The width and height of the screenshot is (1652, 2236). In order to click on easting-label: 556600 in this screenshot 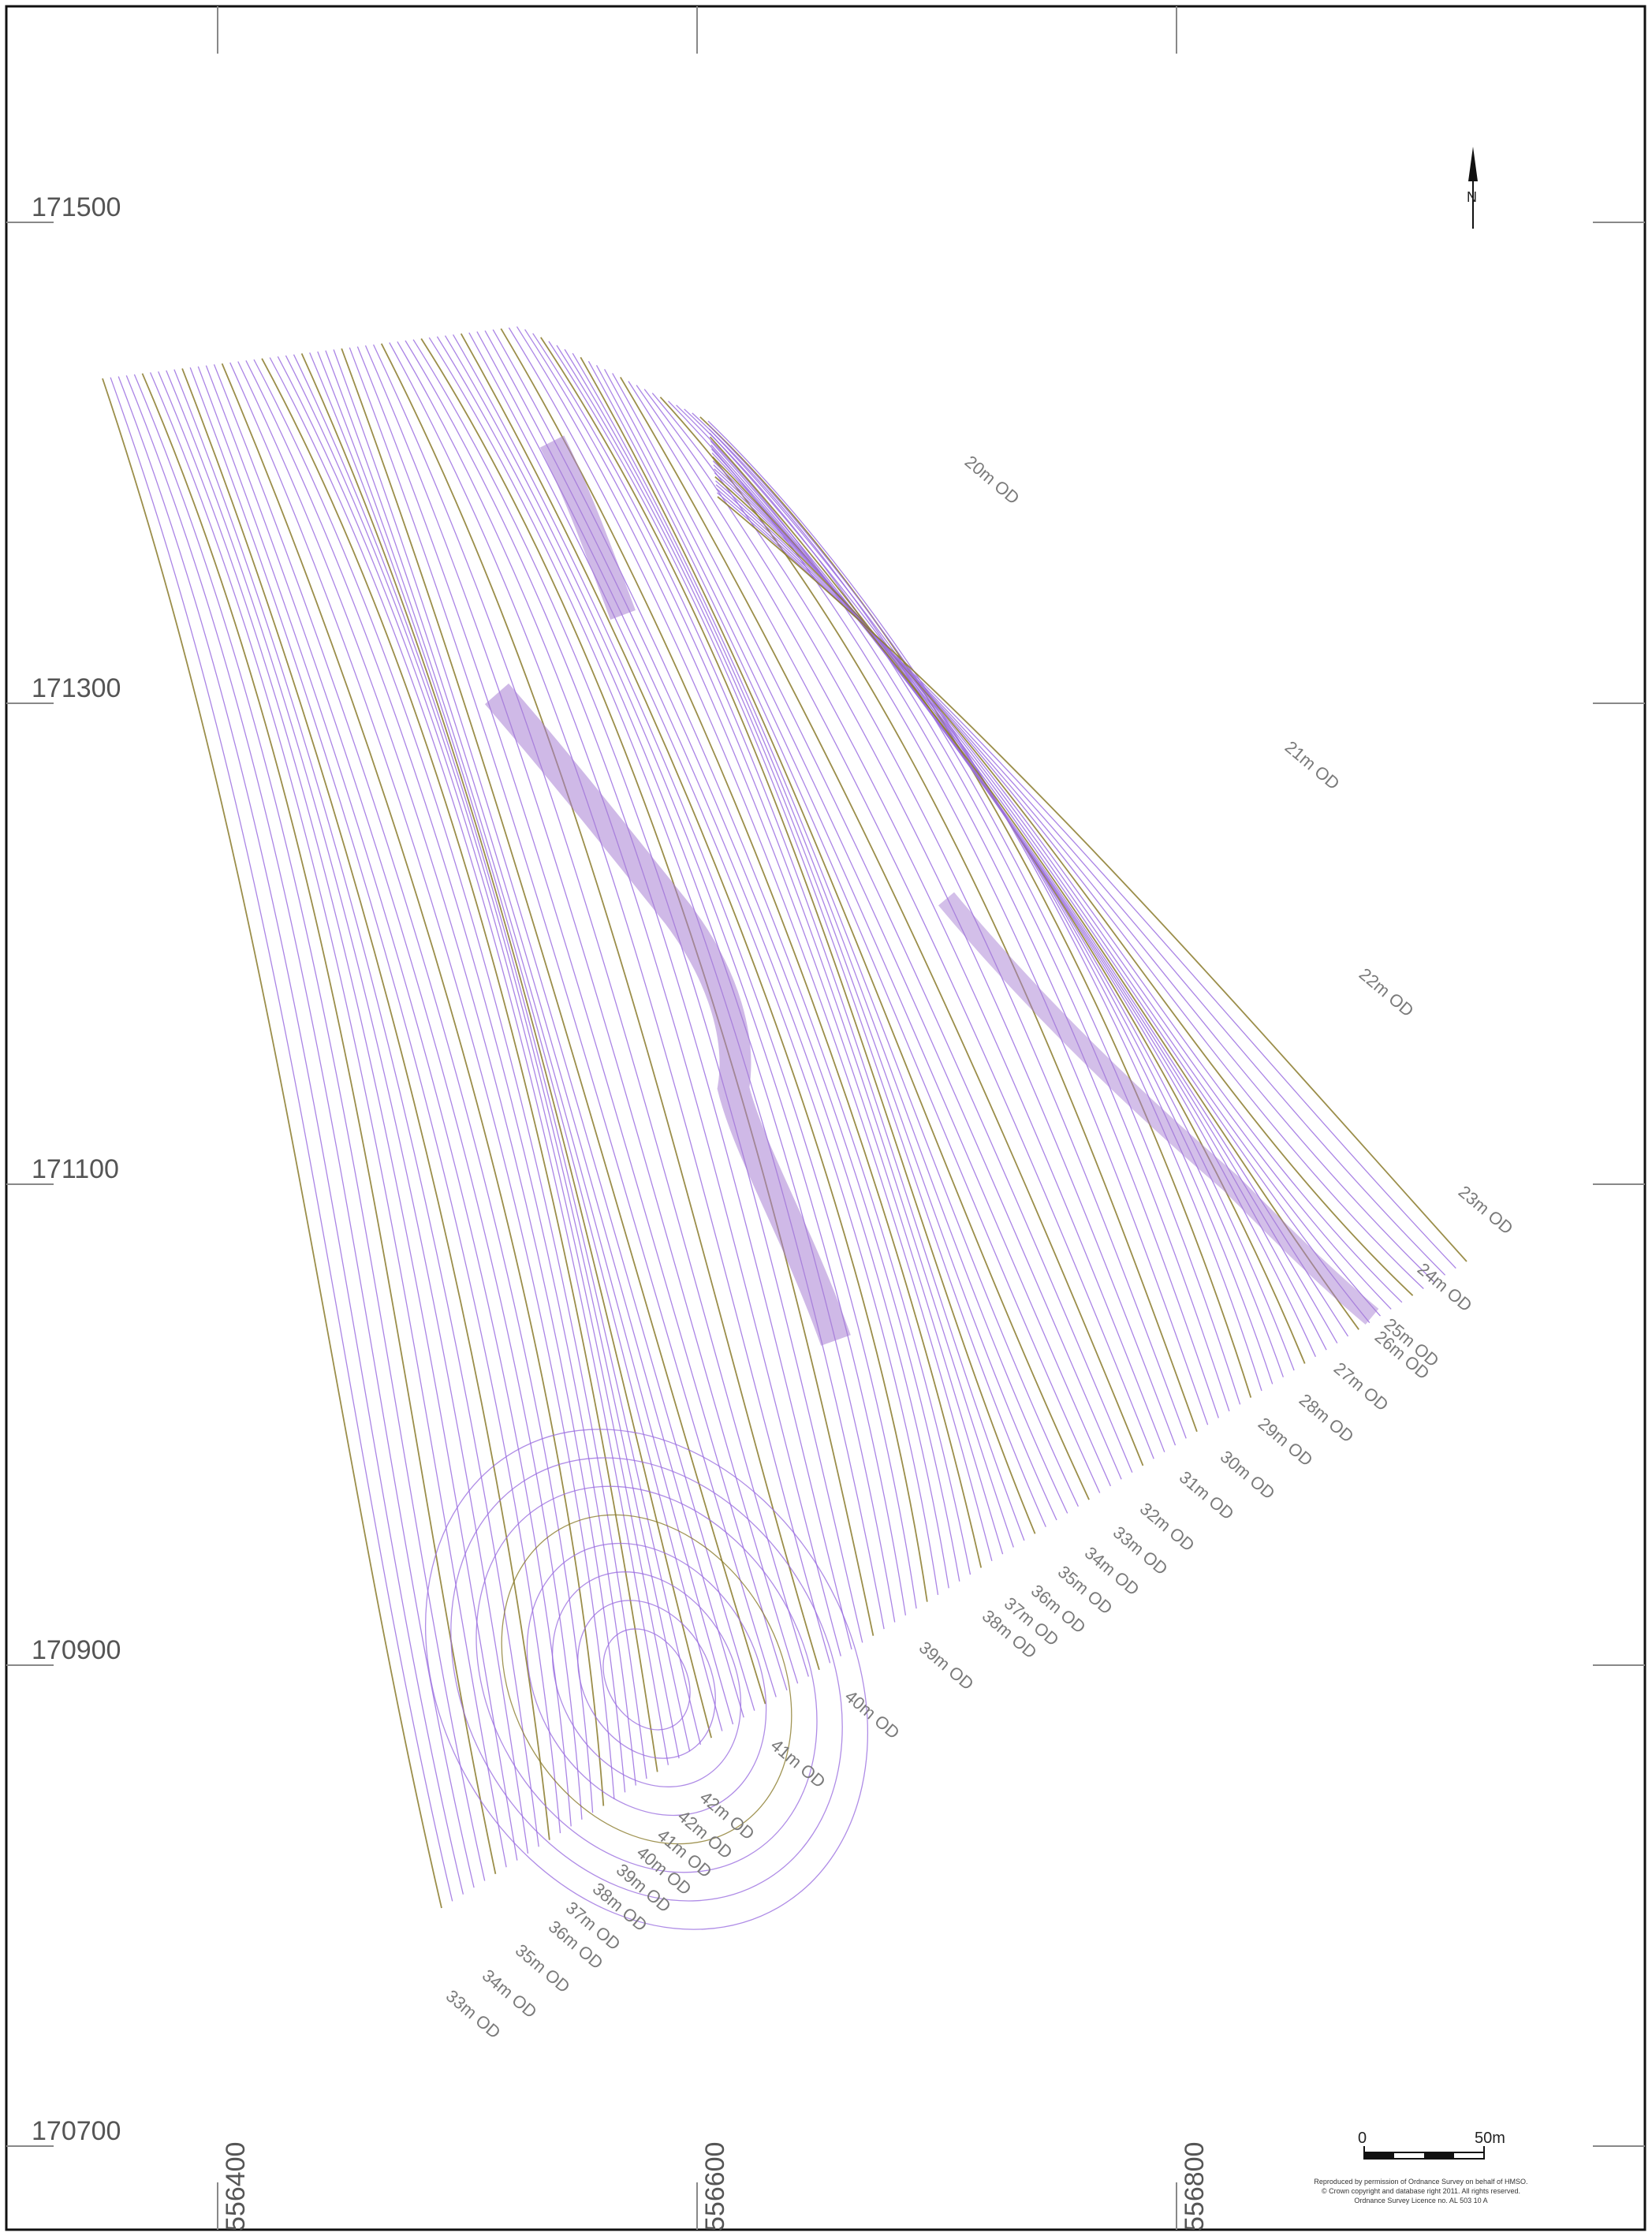, I will do `click(715, 2186)`.